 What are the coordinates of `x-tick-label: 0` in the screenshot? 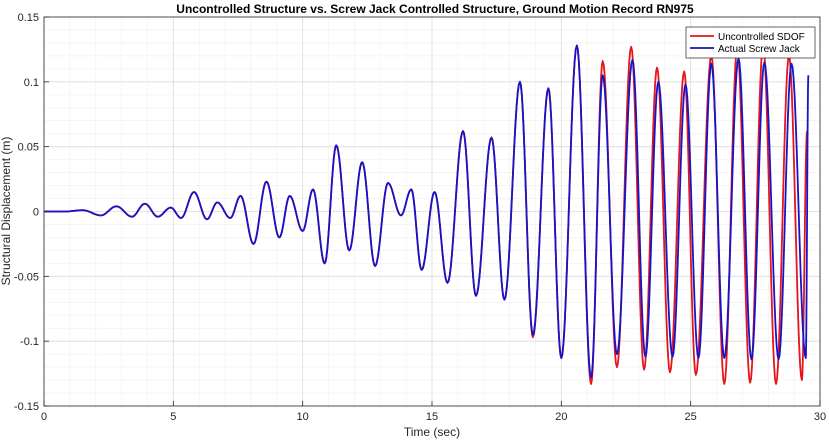 It's located at (44, 417).